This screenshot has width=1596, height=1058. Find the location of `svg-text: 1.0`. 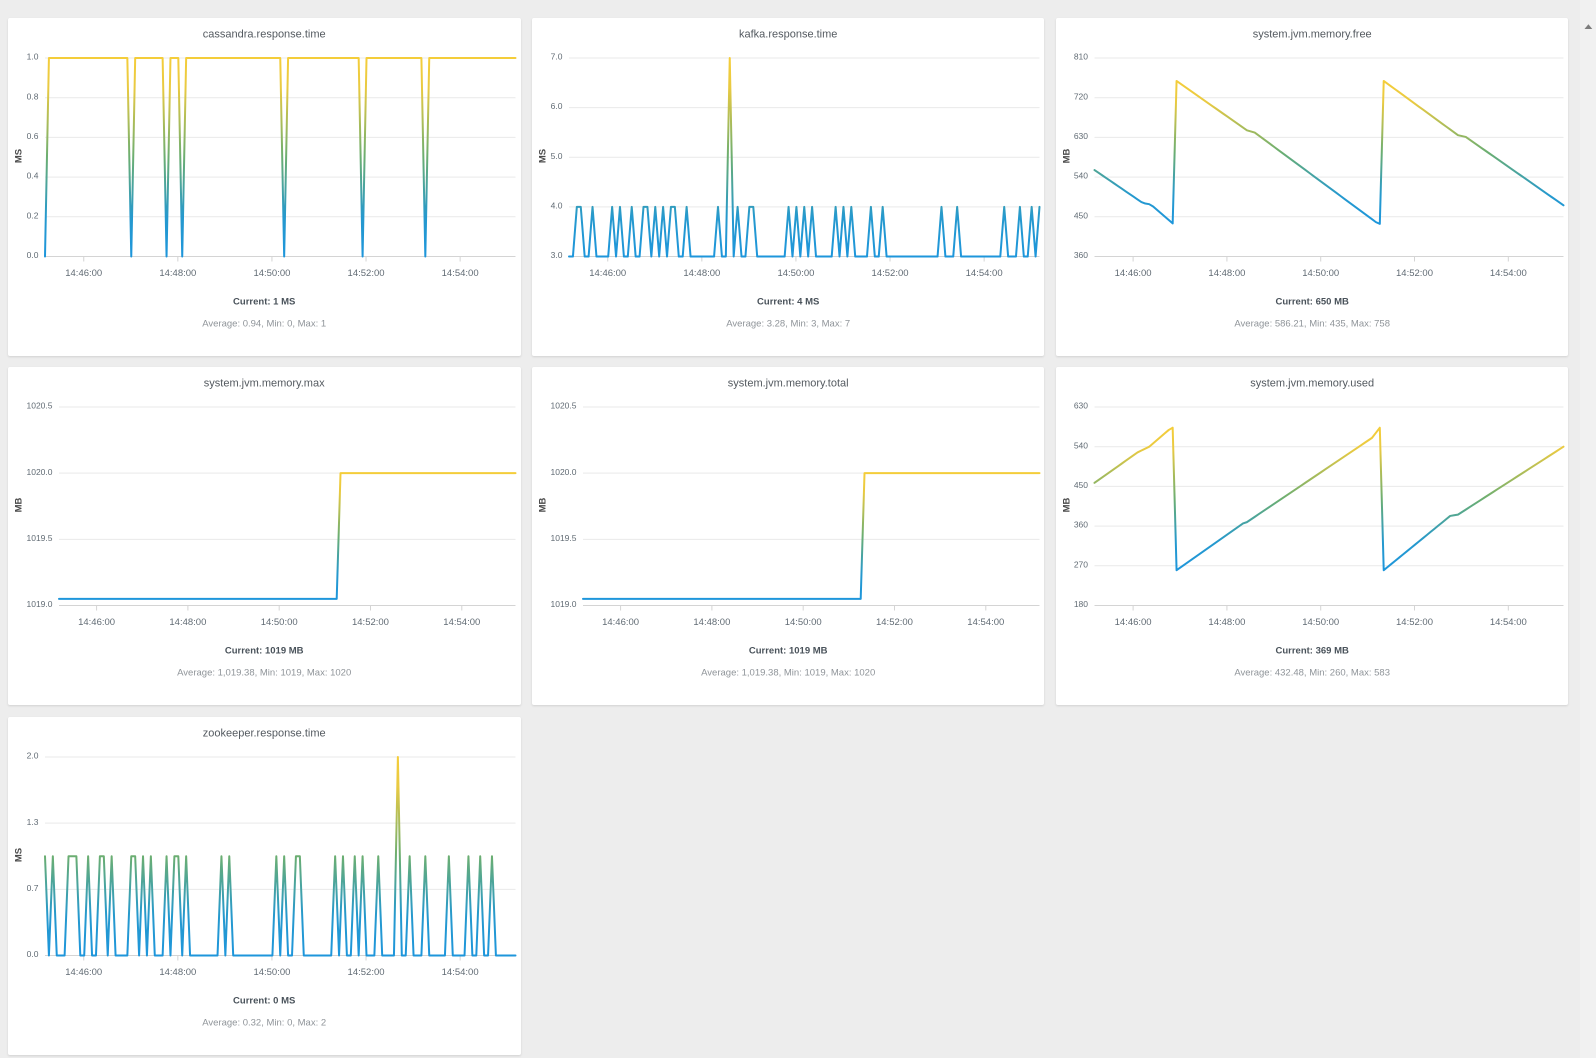

svg-text: 1.0 is located at coordinates (33, 56).